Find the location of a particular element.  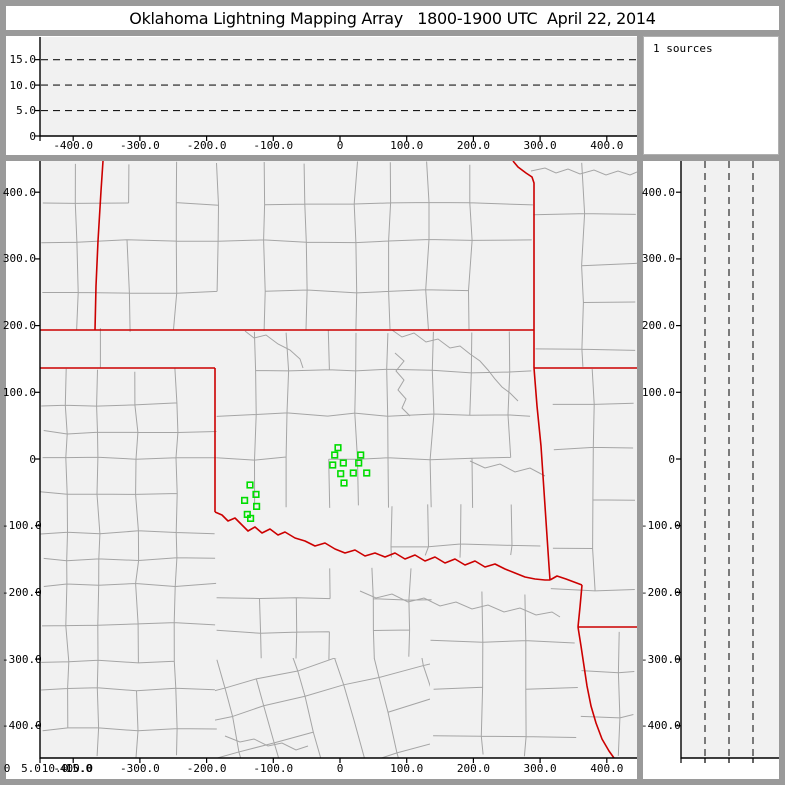

altitude-ns-panel is located at coordinates (711, 470).